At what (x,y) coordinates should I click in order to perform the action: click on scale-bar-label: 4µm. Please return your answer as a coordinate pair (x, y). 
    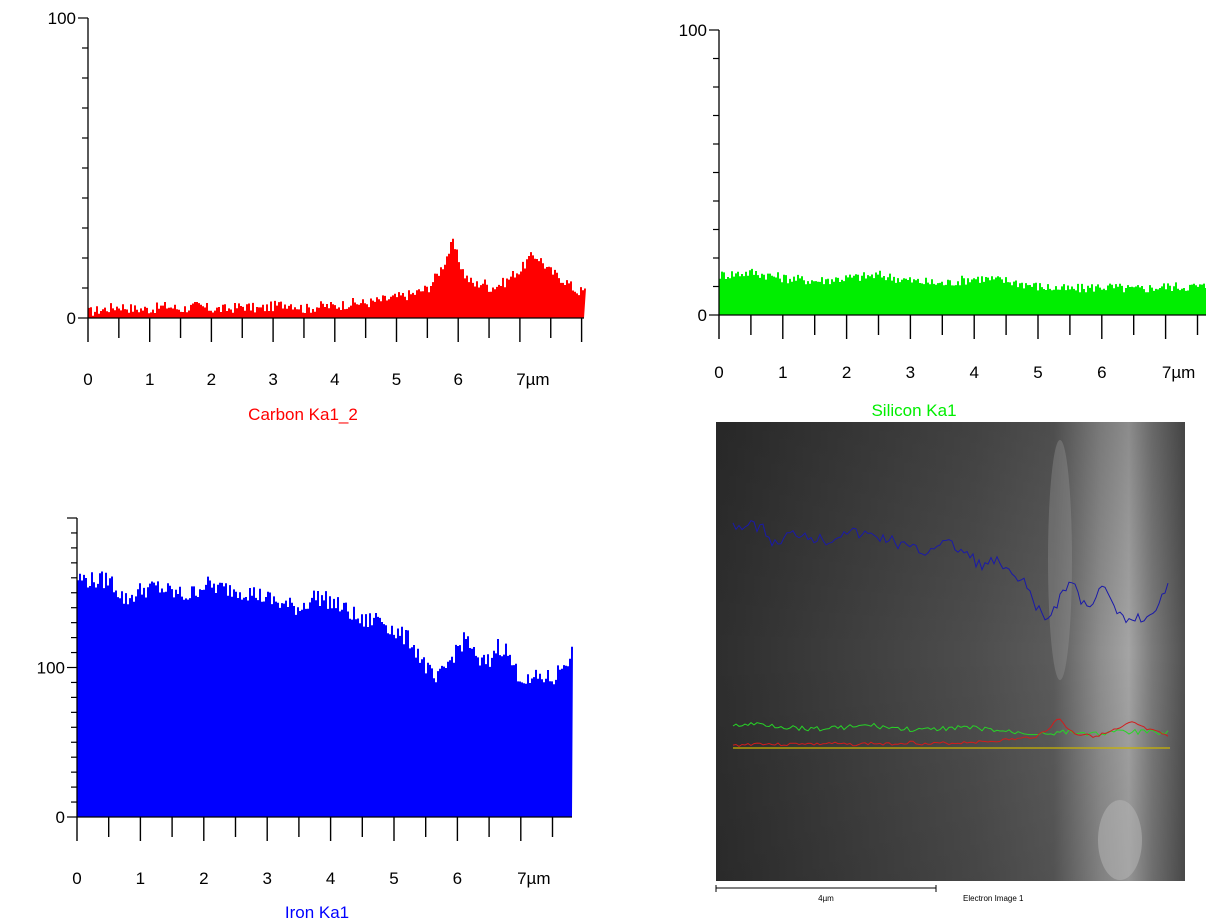
    Looking at the image, I should click on (826, 898).